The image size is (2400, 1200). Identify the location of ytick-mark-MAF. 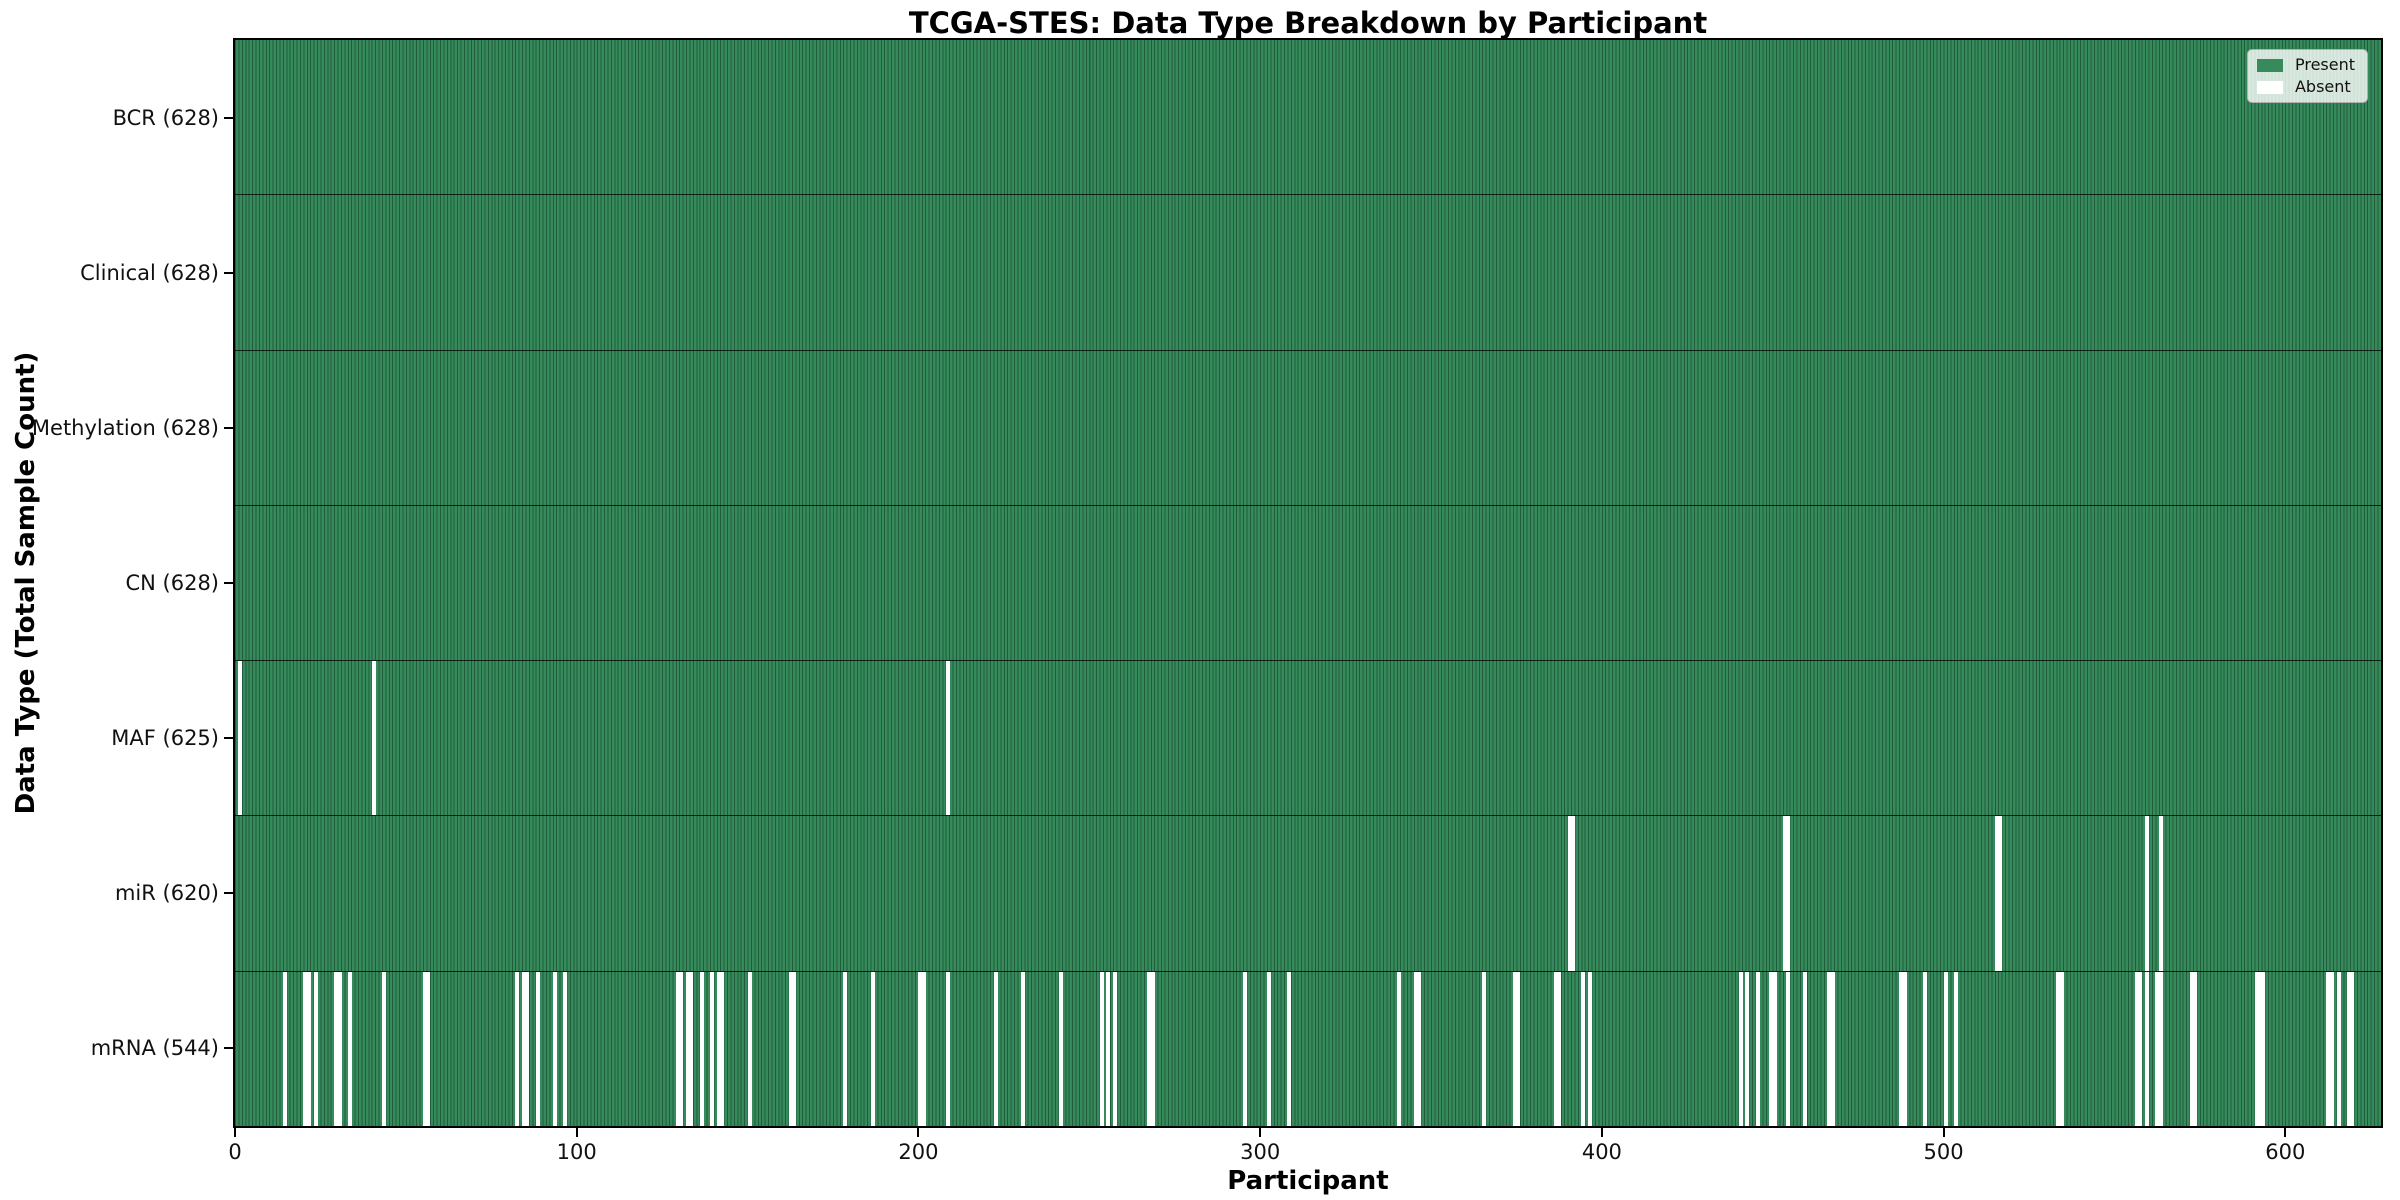
(228, 738).